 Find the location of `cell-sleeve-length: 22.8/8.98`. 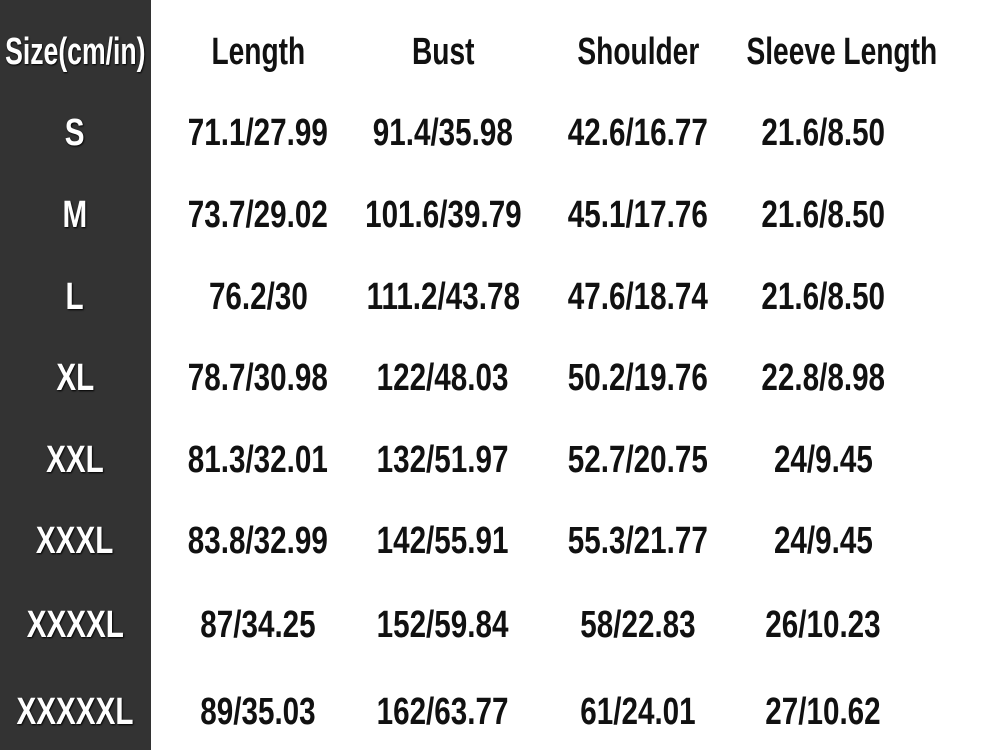

cell-sleeve-length: 22.8/8.98 is located at coordinates (823, 378).